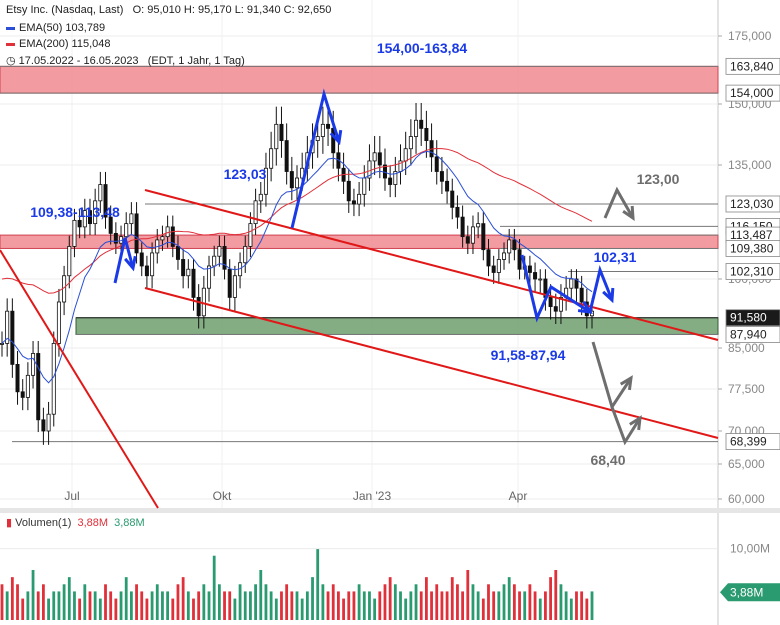 The height and width of the screenshot is (625, 780). What do you see at coordinates (746, 592) in the screenshot?
I see `volume-last-label: 3,88M` at bounding box center [746, 592].